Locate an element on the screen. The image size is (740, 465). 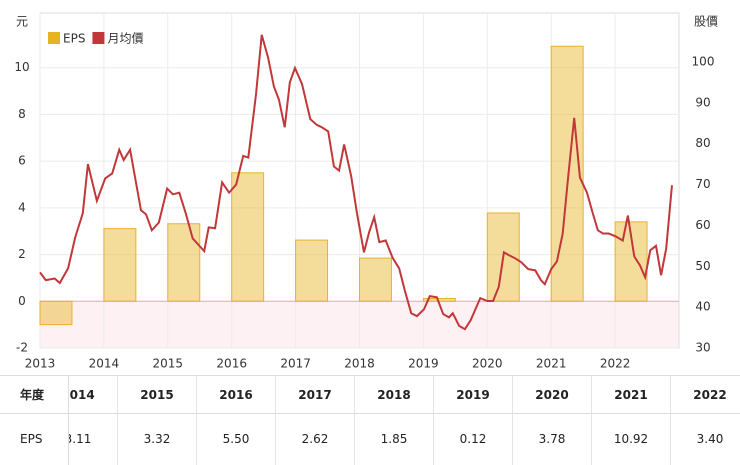
table-cell: 5.50 is located at coordinates (236, 439).